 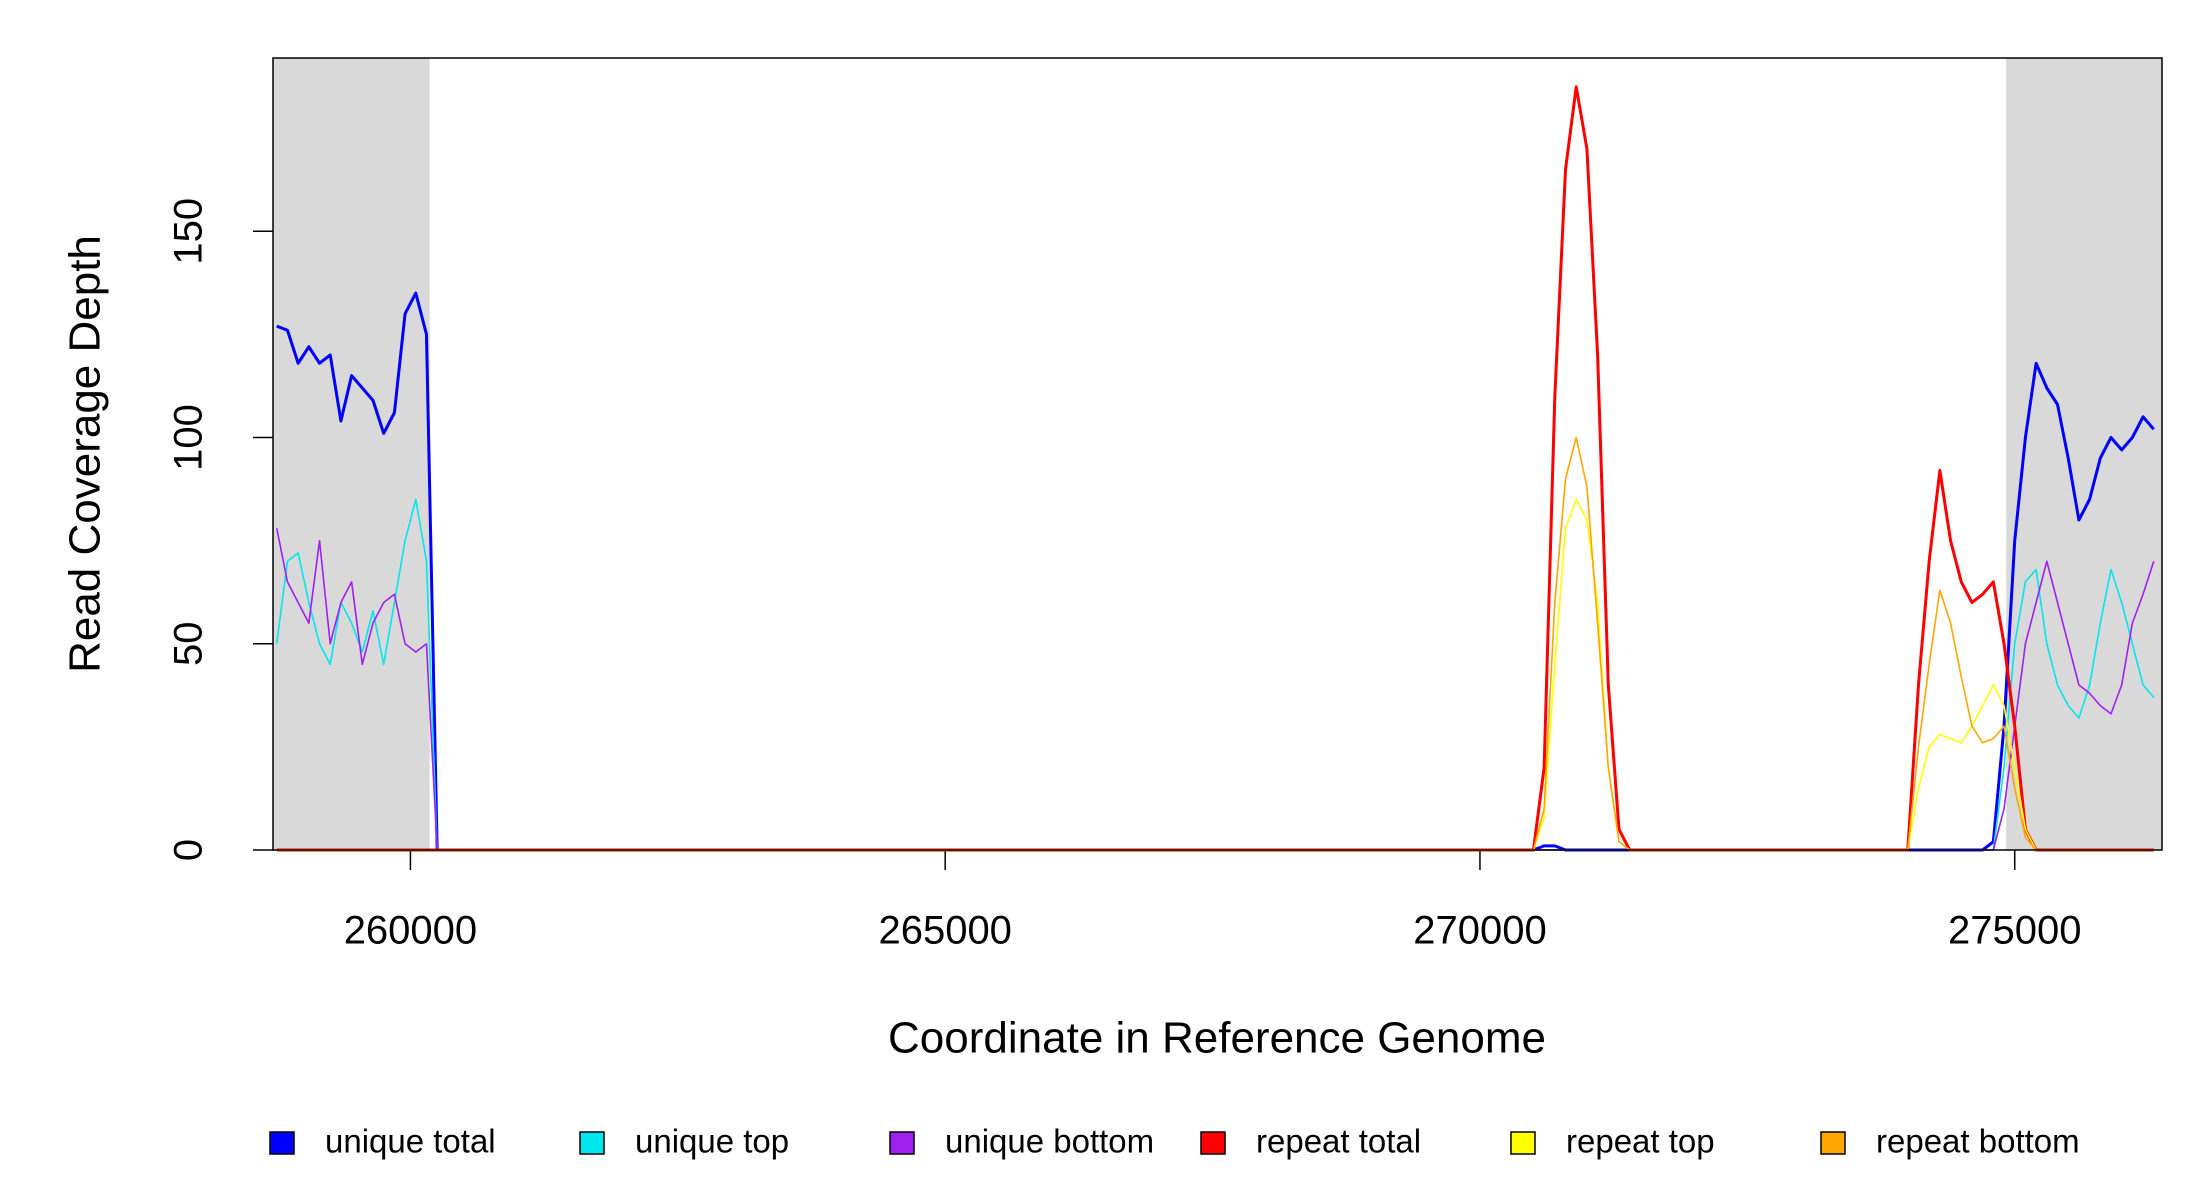 What do you see at coordinates (410, 1141) in the screenshot?
I see `legend-label: unique total` at bounding box center [410, 1141].